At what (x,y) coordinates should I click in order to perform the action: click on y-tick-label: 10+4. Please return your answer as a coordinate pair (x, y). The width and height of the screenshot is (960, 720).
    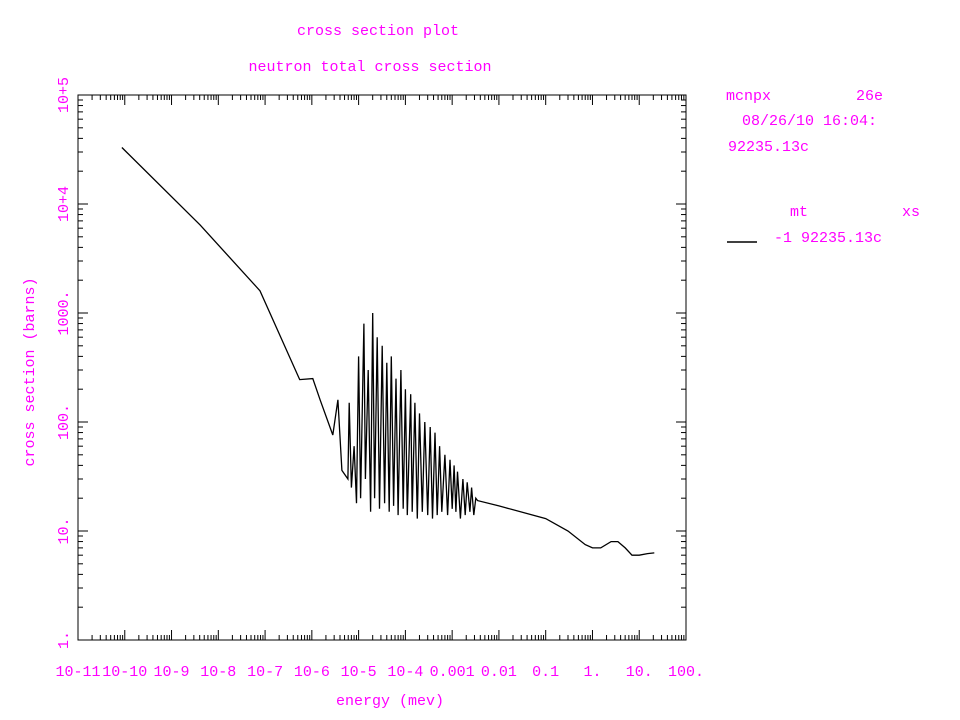
    Looking at the image, I should click on (64, 204).